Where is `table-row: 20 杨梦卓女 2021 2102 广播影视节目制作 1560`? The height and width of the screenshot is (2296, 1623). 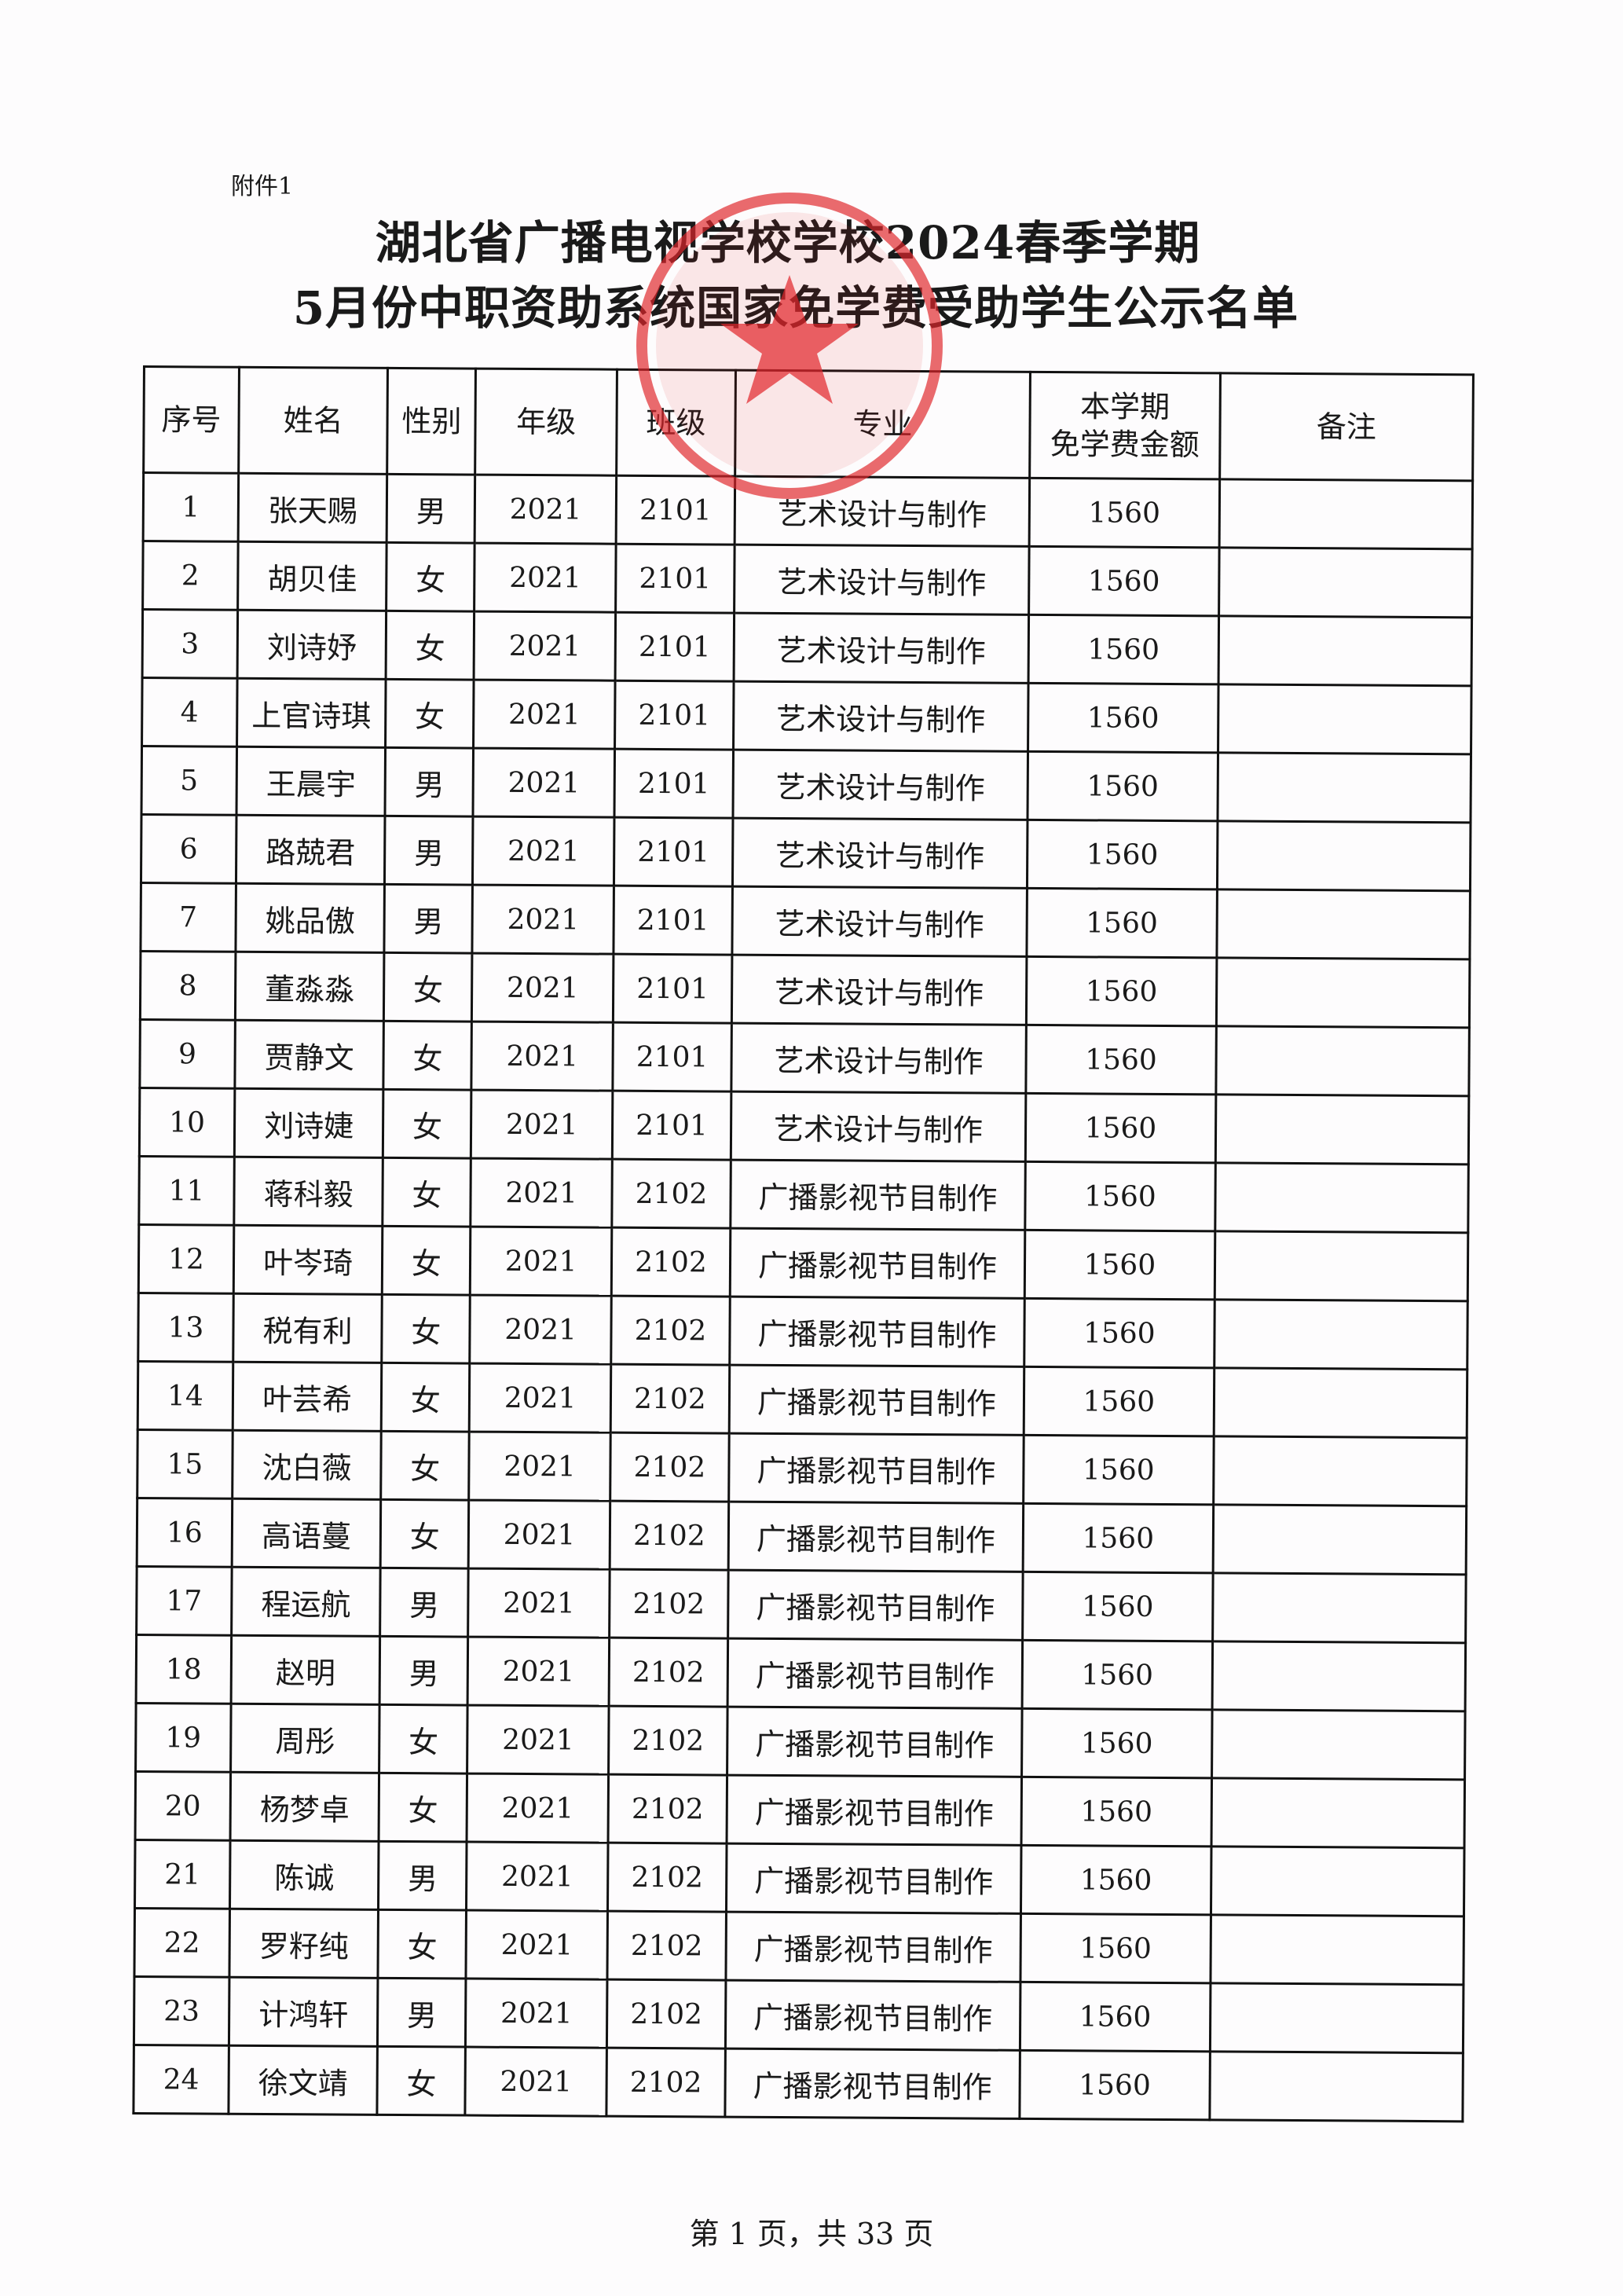
table-row: 20 杨梦卓女 2021 2102 广播影视节目制作 1560 is located at coordinates (800, 1809).